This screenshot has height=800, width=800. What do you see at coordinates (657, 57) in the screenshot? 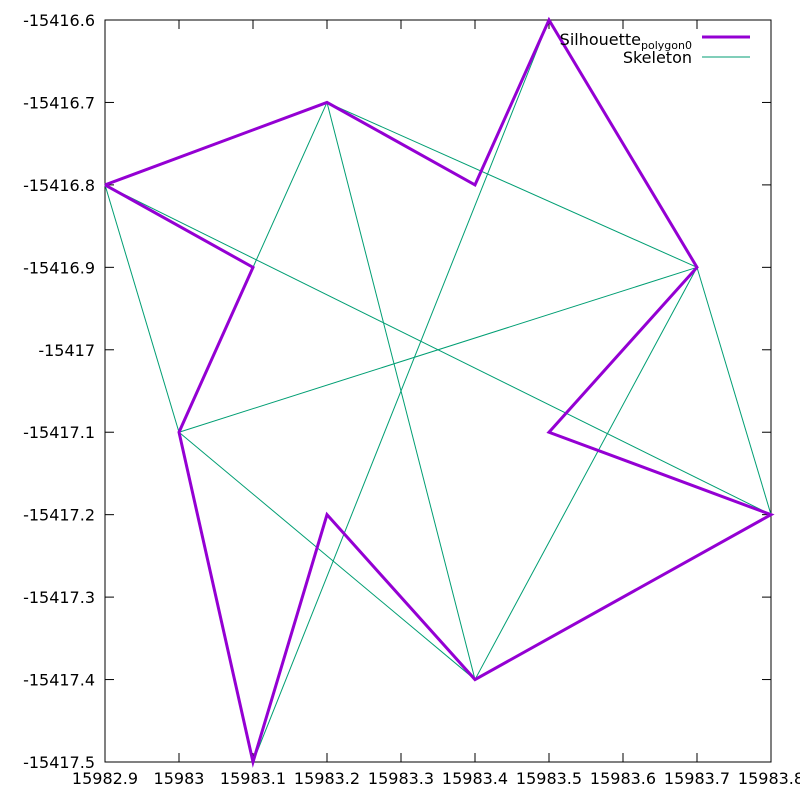
I see `legend-label-skeleton: Skeleton` at bounding box center [657, 57].